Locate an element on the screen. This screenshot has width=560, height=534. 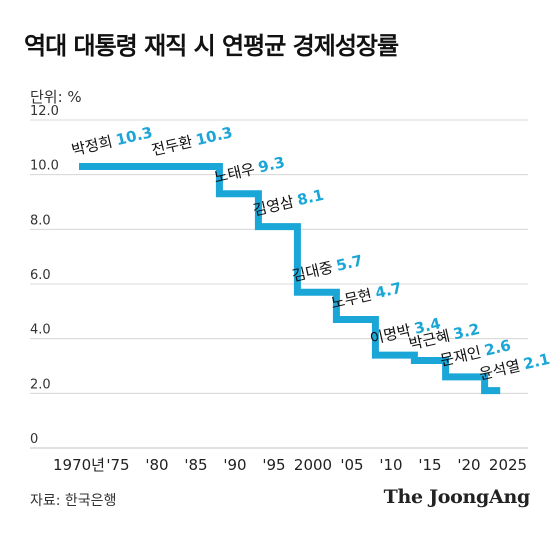
president-name: 박정희 is located at coordinates (92, 146).